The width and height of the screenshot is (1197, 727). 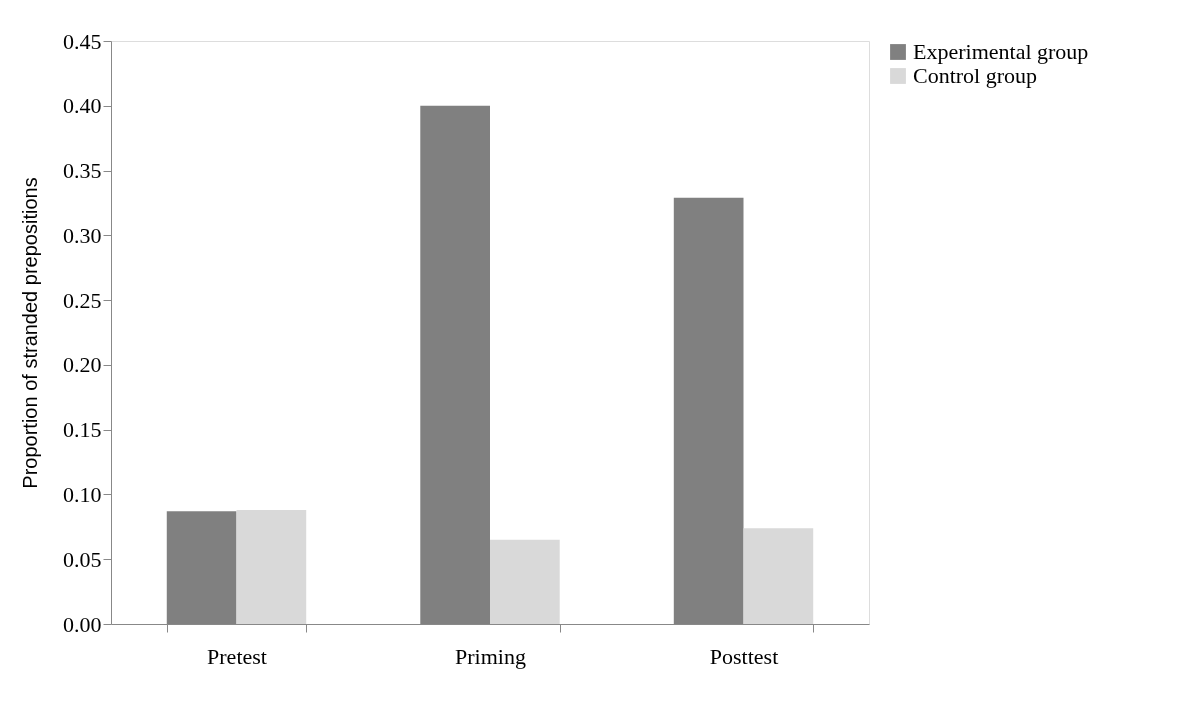 I want to click on y-tick-label: 0.40, so click(x=82, y=106).